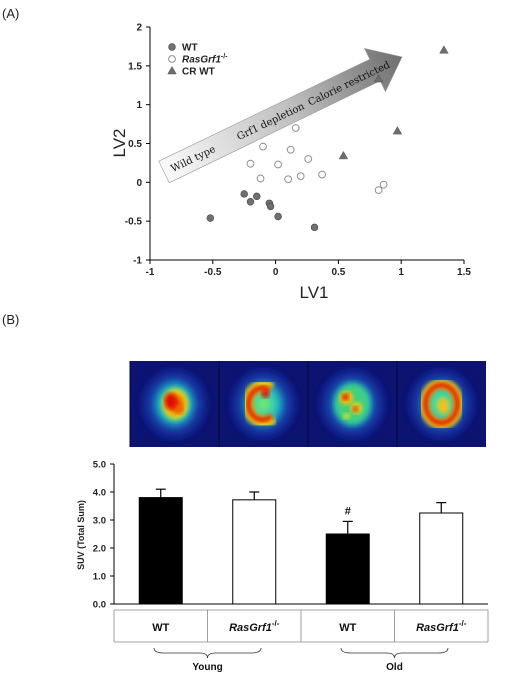 The image size is (522, 686). I want to click on bar-y-tick-label: 4.0, so click(99, 493).